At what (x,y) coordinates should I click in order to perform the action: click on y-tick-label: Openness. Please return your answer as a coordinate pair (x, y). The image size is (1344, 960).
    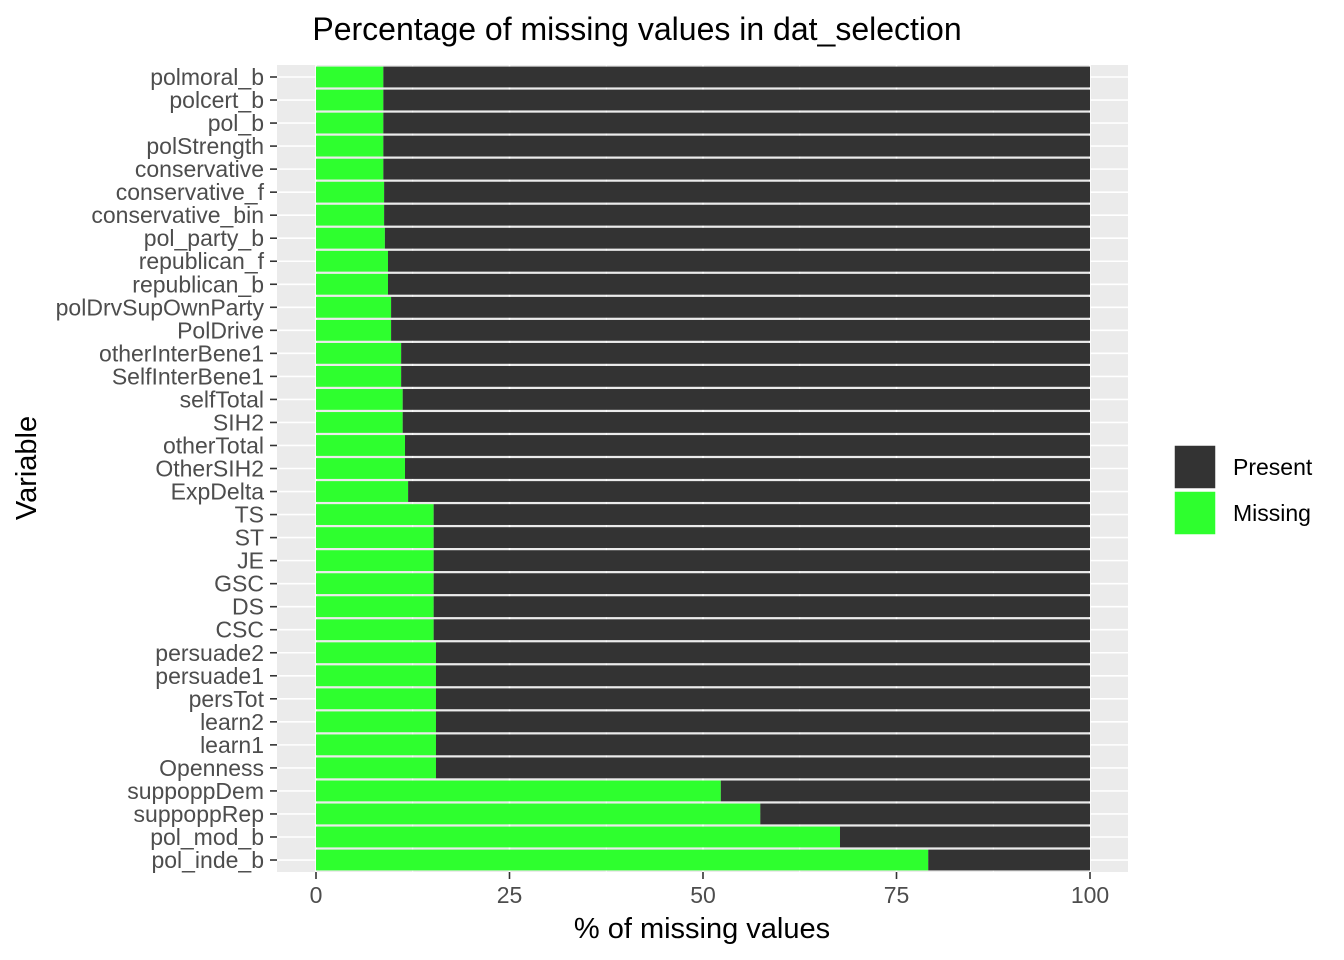
    Looking at the image, I should click on (211, 768).